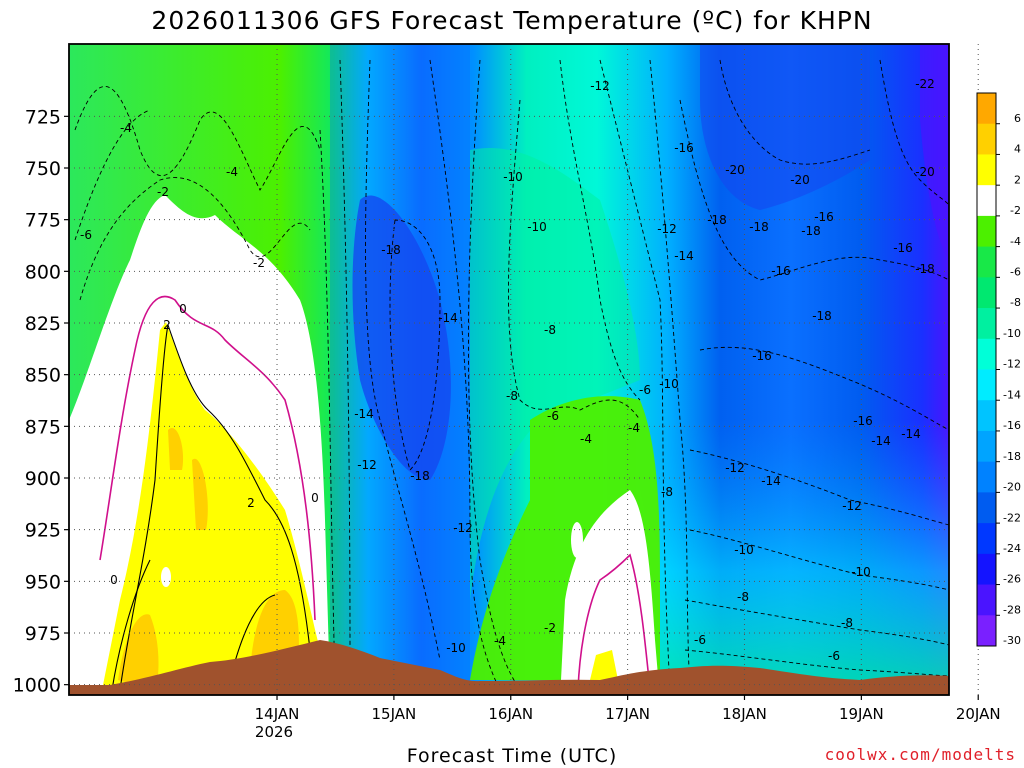 The image size is (1024, 768). What do you see at coordinates (43, 376) in the screenshot?
I see `y-tick-label: 850` at bounding box center [43, 376].